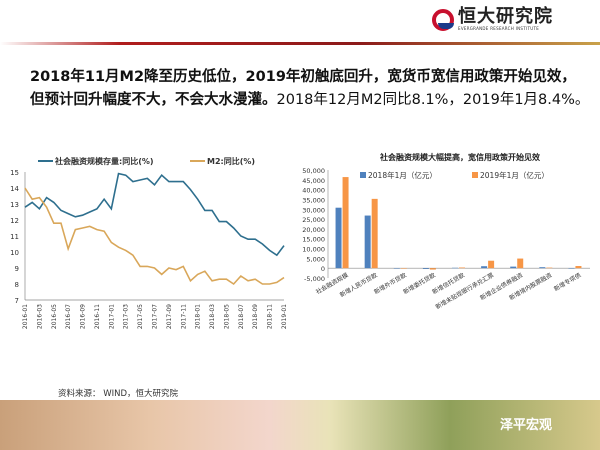 The image size is (600, 450). Describe the element at coordinates (212, 316) in the screenshot. I see `x-tick-label: 2018-03` at that location.